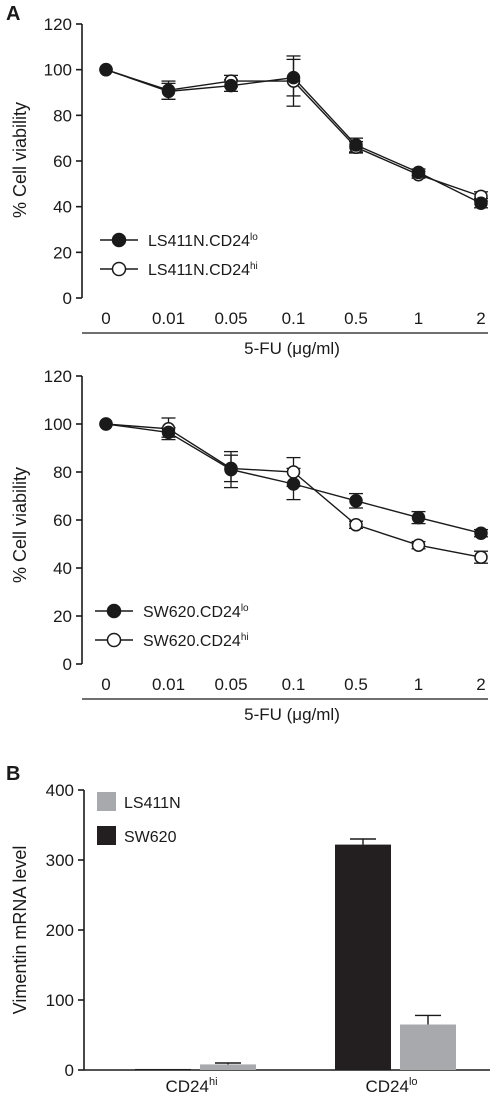  Describe the element at coordinates (203, 270) in the screenshot. I see `legend-label: LS411N.CD24hi` at that location.